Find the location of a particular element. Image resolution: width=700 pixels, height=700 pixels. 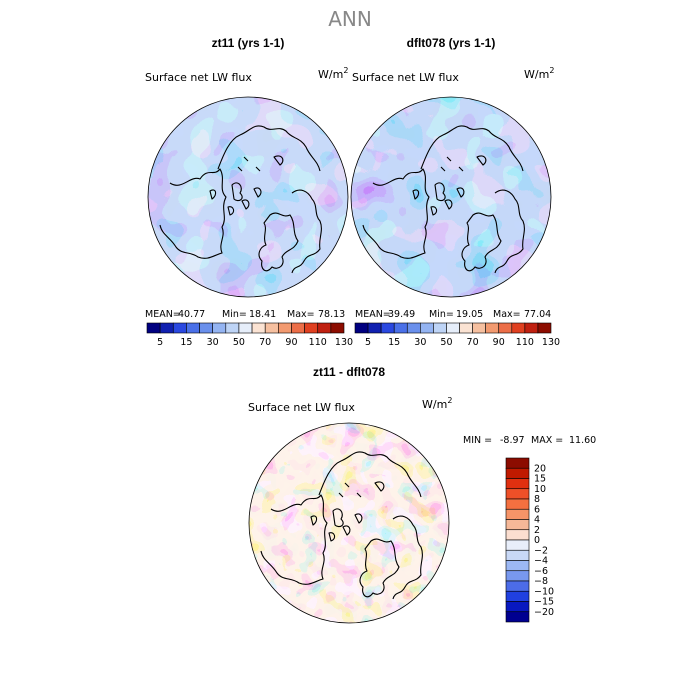

stats-line: MIN = -8.97 MAX = 11.60 is located at coordinates (529, 440).